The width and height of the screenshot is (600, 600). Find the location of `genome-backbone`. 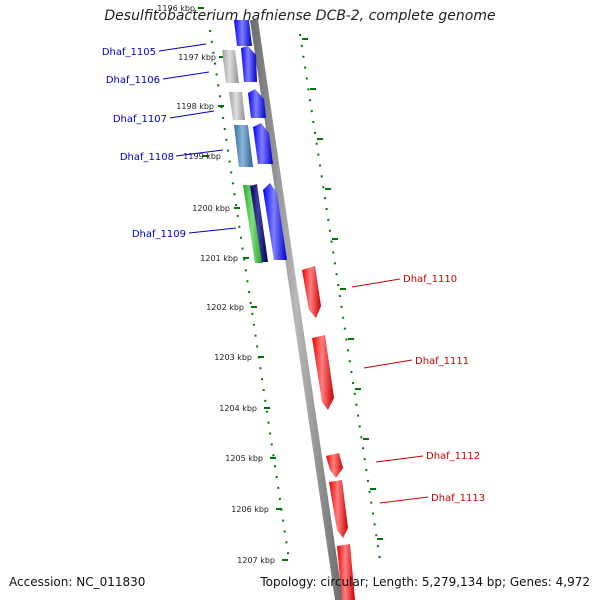

genome-backbone is located at coordinates (296, 310).